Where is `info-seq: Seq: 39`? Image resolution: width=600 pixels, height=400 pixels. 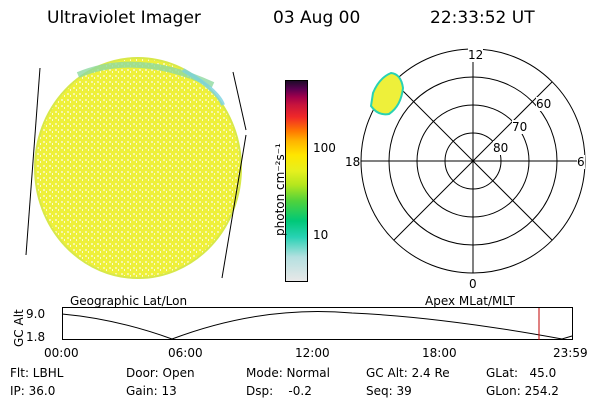 info-seq: Seq: 39 is located at coordinates (389, 391).